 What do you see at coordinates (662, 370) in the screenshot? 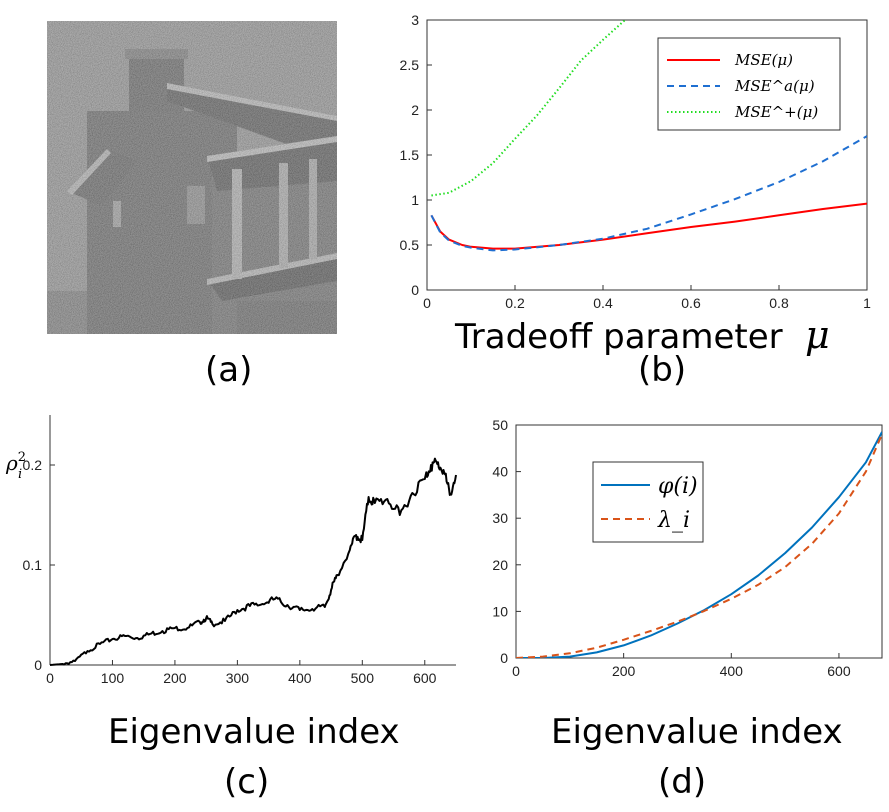
I see `label-b: (b)` at bounding box center [662, 370].